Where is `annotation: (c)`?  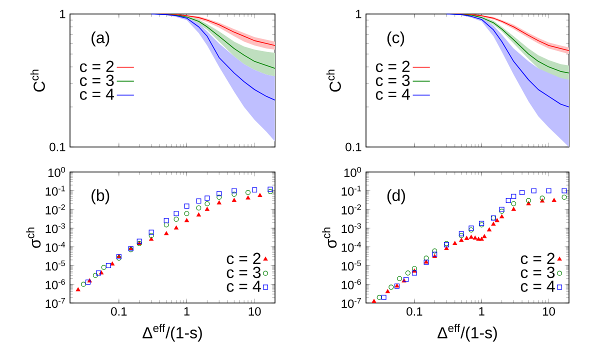
annotation: (c) is located at coordinates (395, 39).